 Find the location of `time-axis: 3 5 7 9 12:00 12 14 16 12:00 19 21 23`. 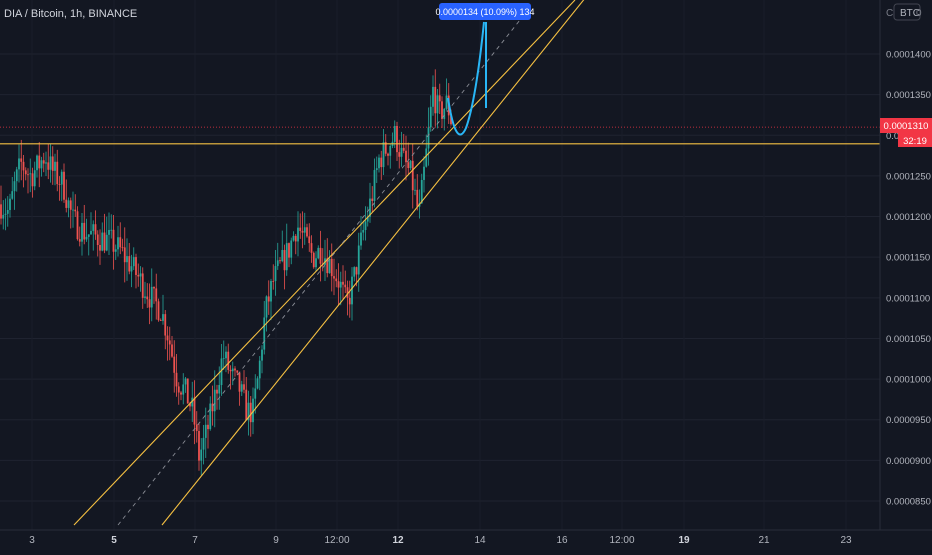

time-axis: 3 5 7 9 12:00 12 14 16 12:00 19 21 23 is located at coordinates (440, 540).